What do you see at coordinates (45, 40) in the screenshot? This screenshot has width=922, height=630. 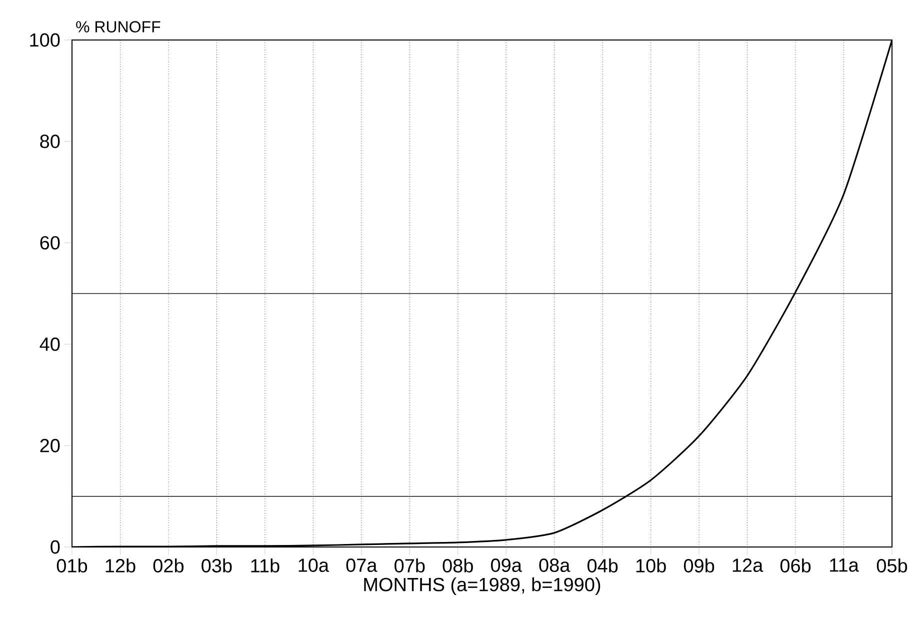 I see `y-tick-label: 100` at bounding box center [45, 40].